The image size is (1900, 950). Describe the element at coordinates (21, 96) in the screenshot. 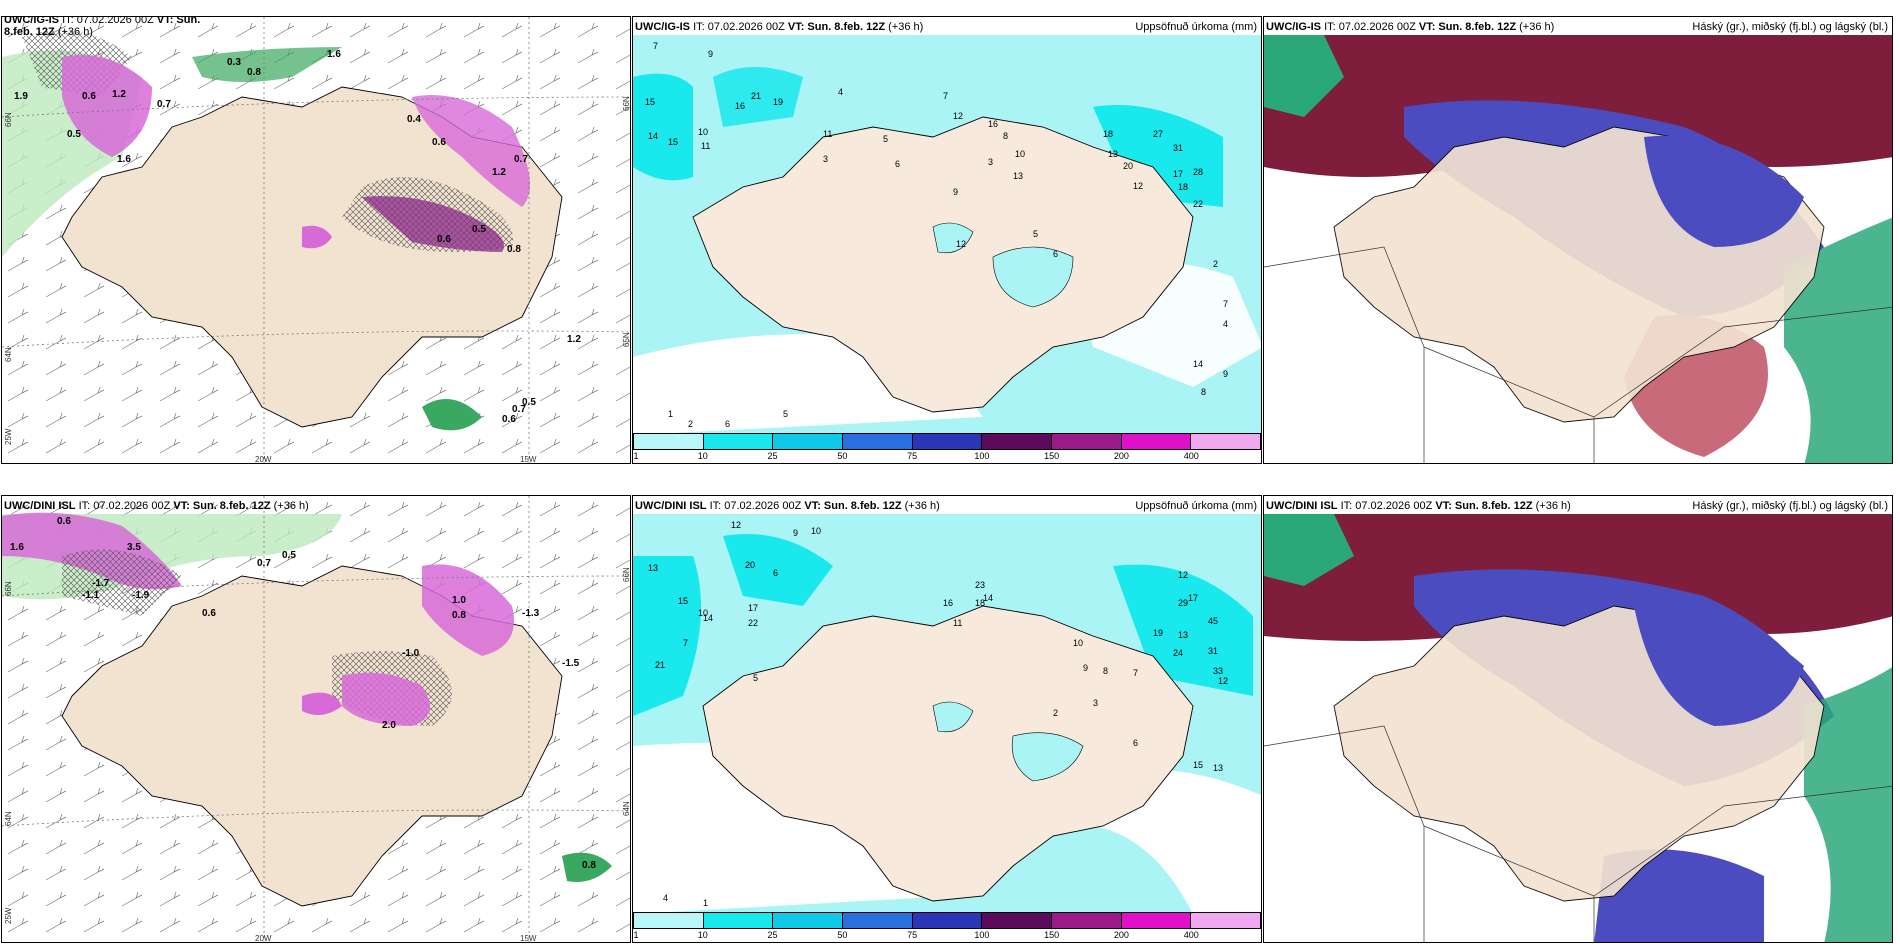

I see `temperature-label: 1.9` at that location.